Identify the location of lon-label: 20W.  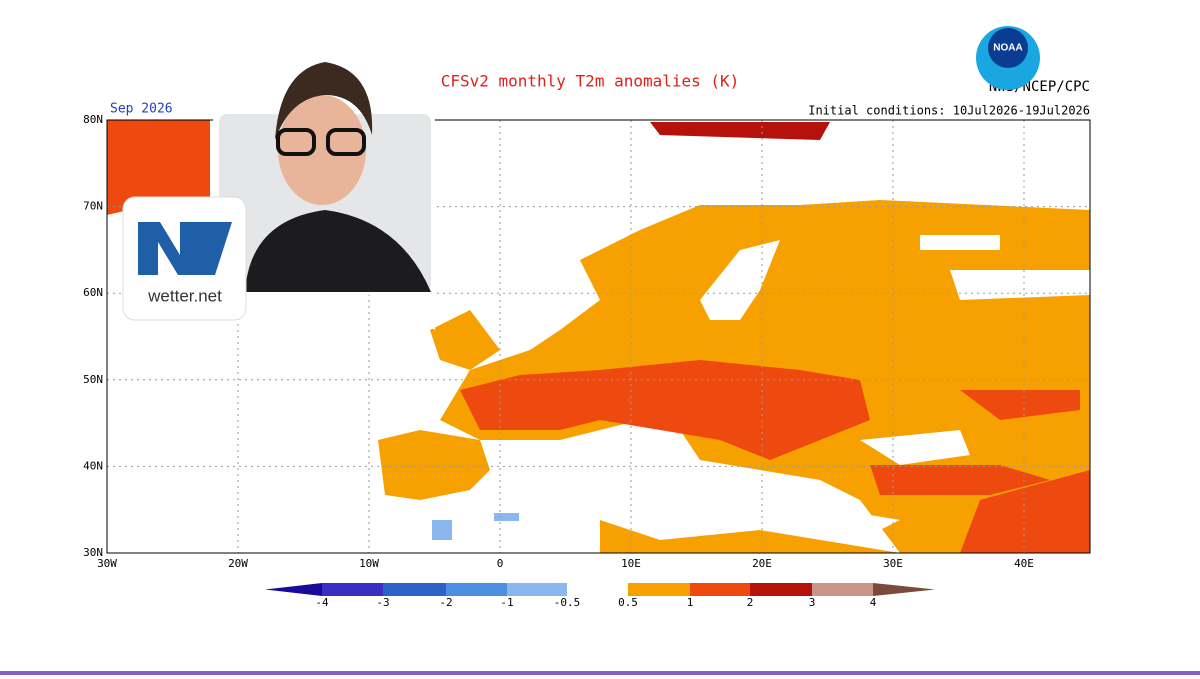
(238, 563).